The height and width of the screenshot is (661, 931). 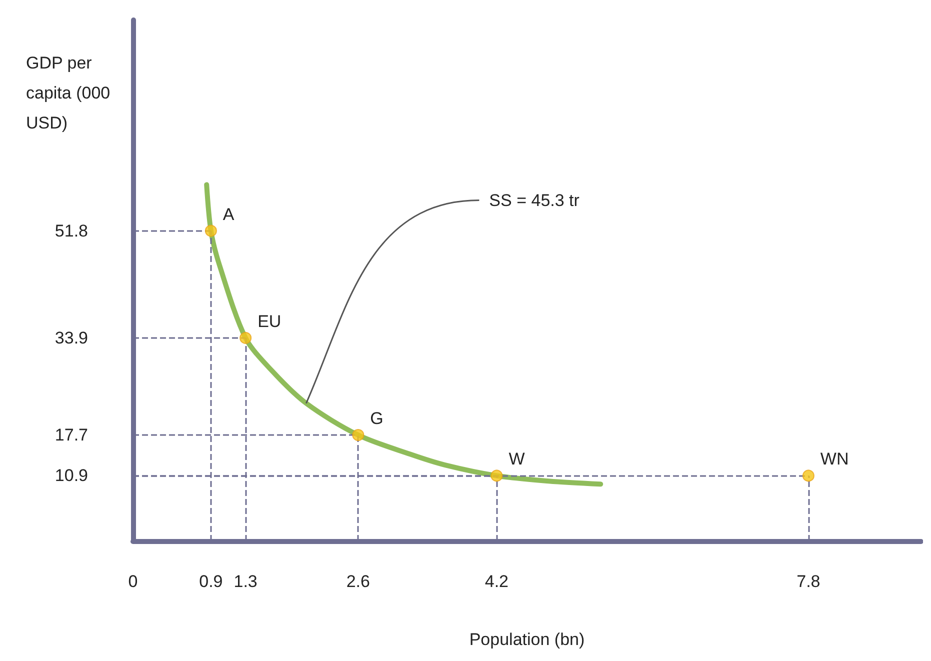 What do you see at coordinates (211, 581) in the screenshot?
I see `x-tick-label: 0.9` at bounding box center [211, 581].